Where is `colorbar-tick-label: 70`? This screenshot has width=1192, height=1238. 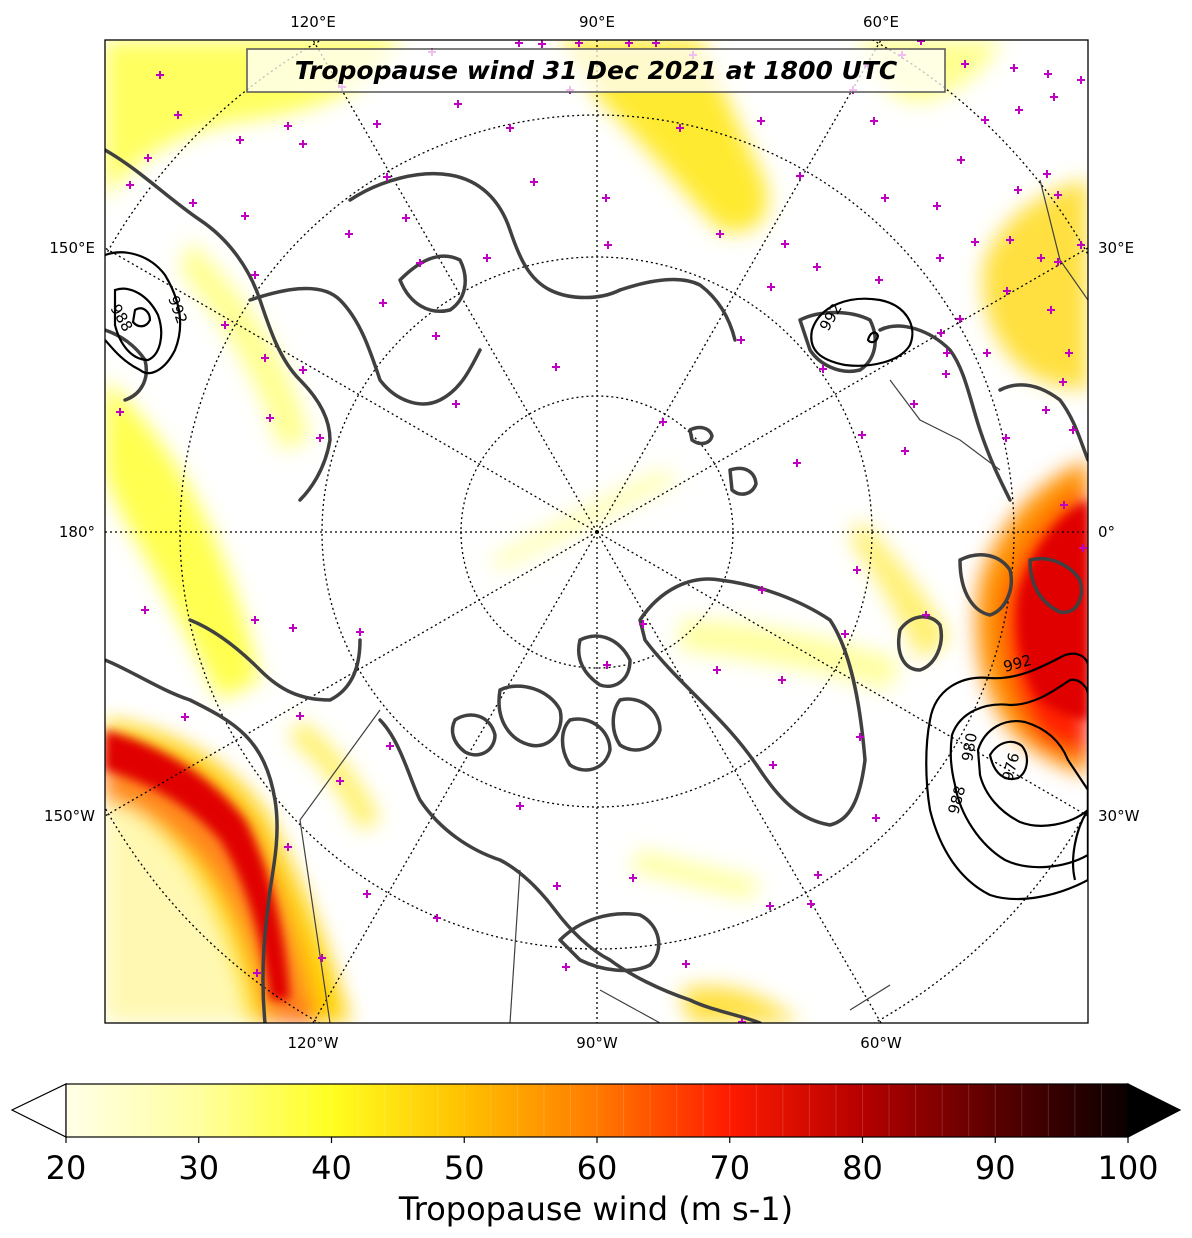 colorbar-tick-label: 70 is located at coordinates (729, 1168).